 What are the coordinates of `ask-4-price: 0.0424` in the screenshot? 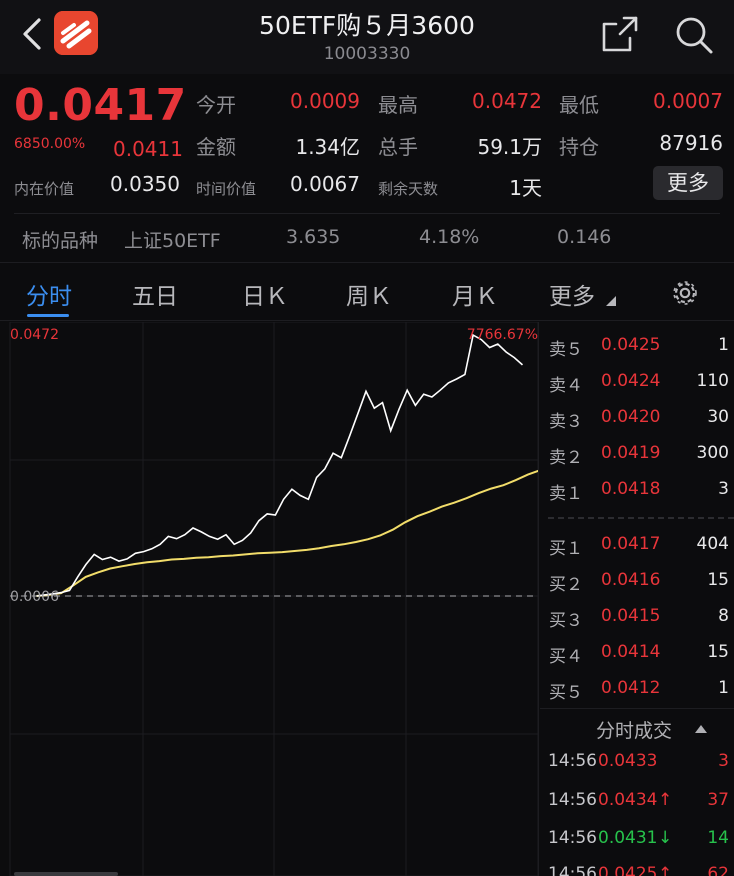 It's located at (631, 381).